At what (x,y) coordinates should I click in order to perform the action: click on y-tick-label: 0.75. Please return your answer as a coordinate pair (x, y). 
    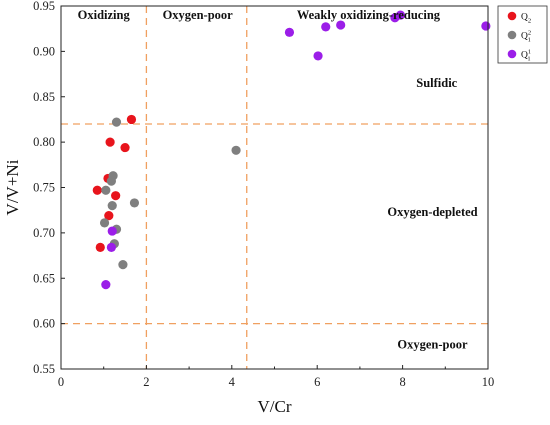
    Looking at the image, I should click on (44, 188).